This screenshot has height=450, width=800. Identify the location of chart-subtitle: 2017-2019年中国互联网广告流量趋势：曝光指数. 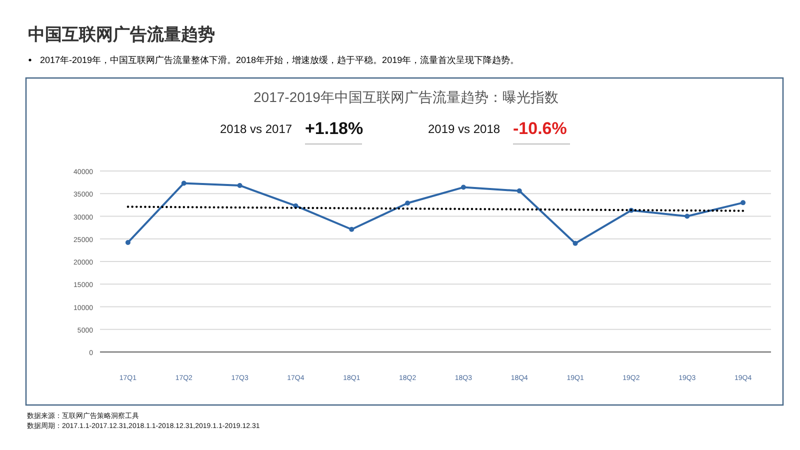
(406, 97).